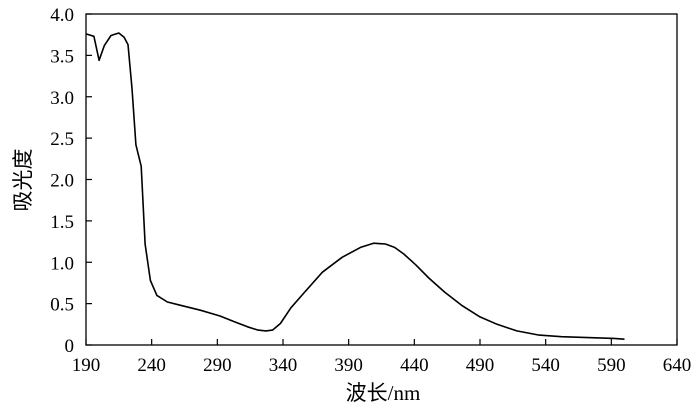  Describe the element at coordinates (62, 305) in the screenshot. I see `y-tick-label: 0.5` at that location.